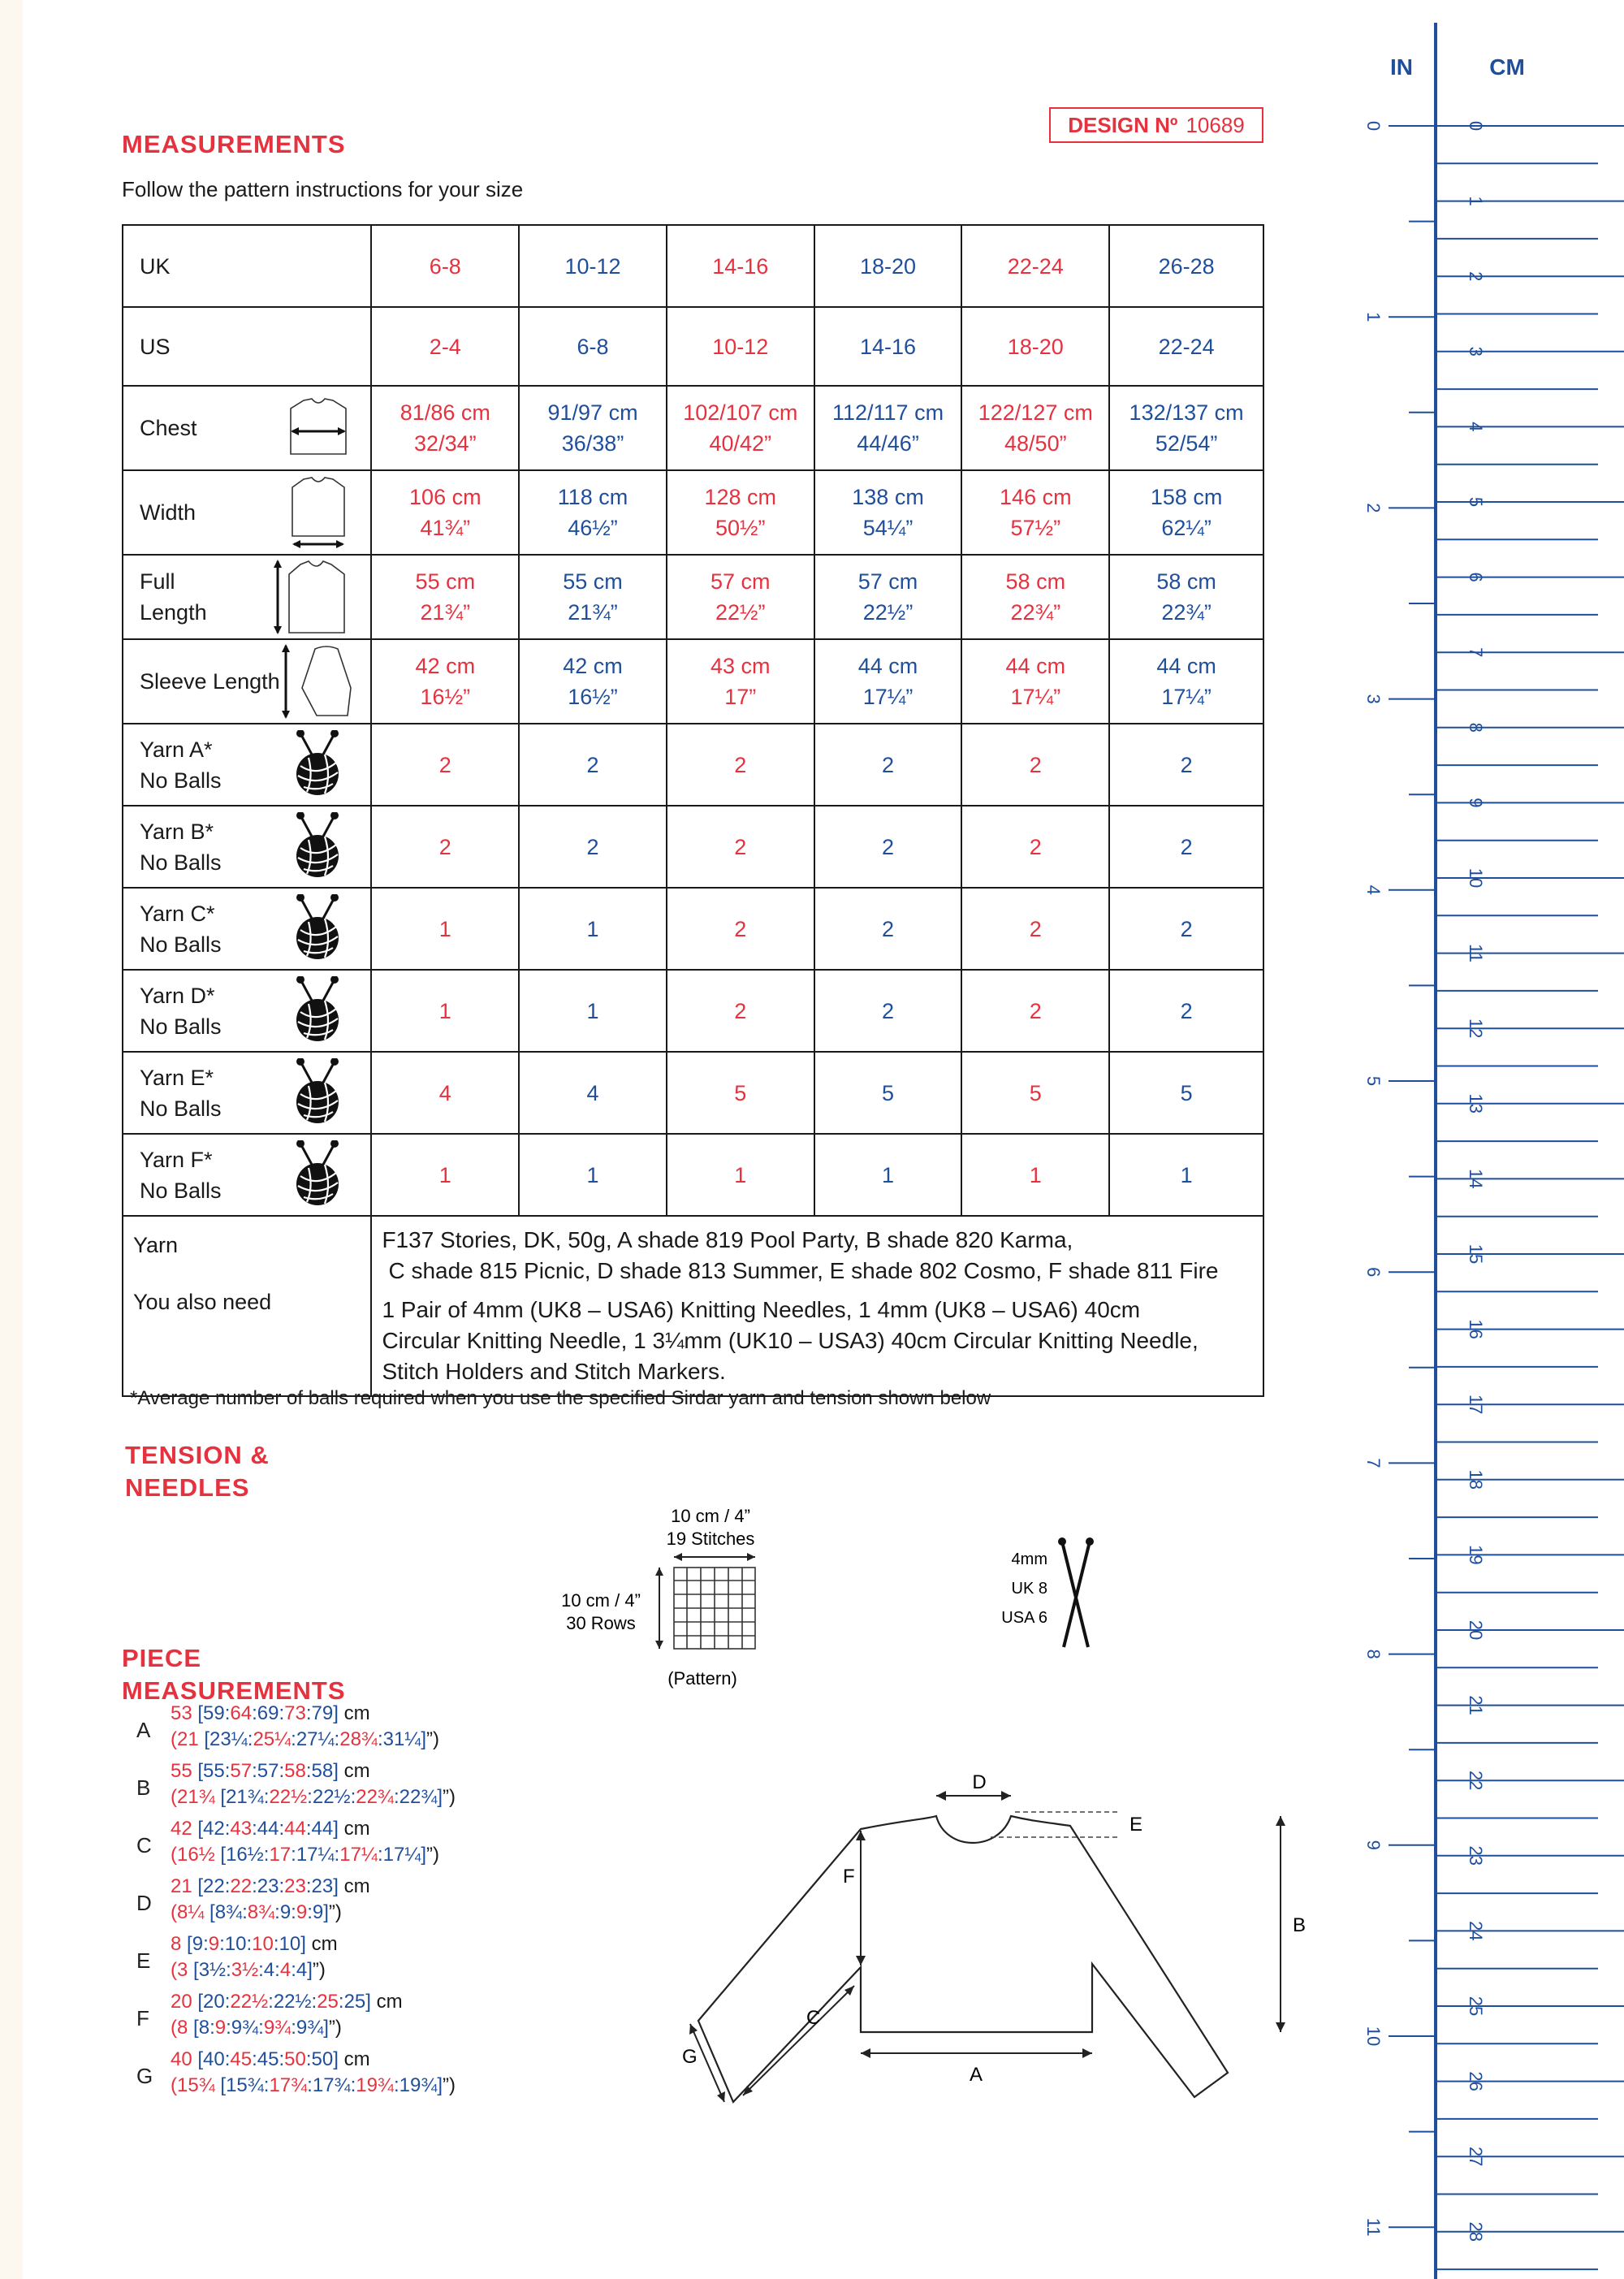 Image resolution: width=1624 pixels, height=2279 pixels. Describe the element at coordinates (11, 1139) in the screenshot. I see `page-edge` at that location.